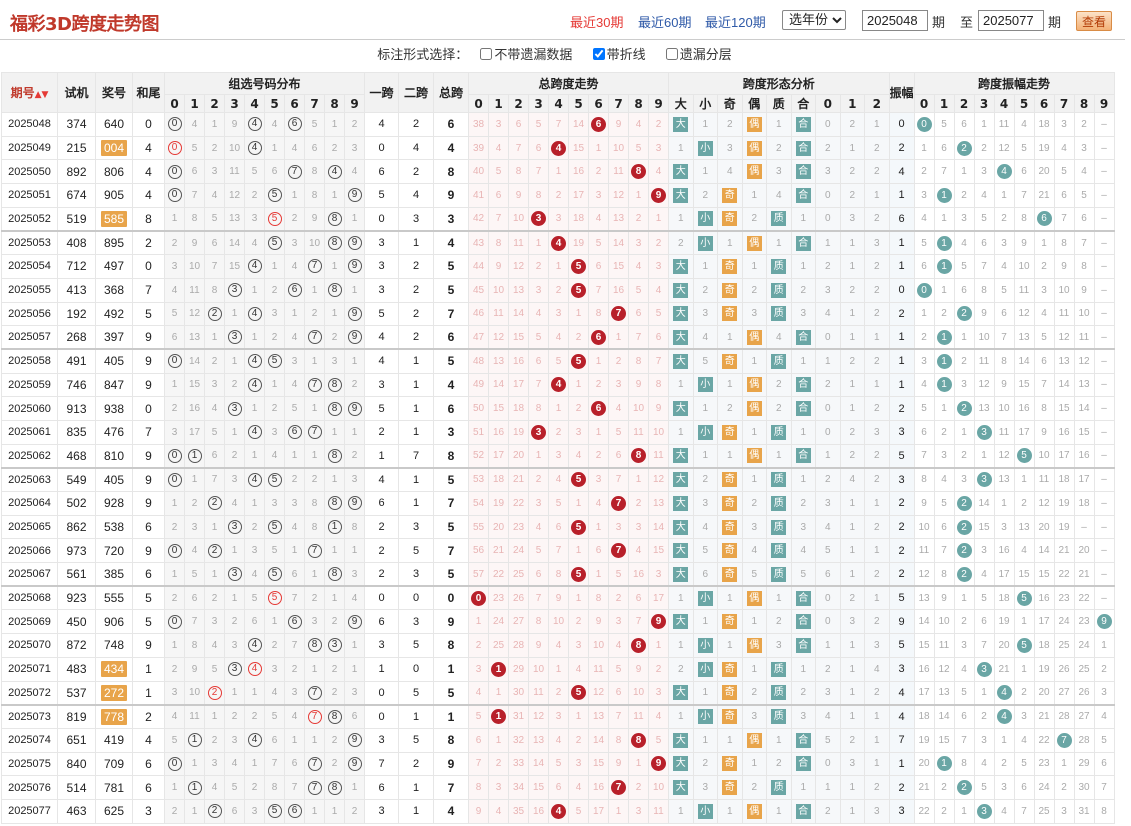 Image resolution: width=1131 pixels, height=826 pixels. Describe the element at coordinates (702, 53) in the screenshot. I see `option-layer: 遗漏分层` at that location.